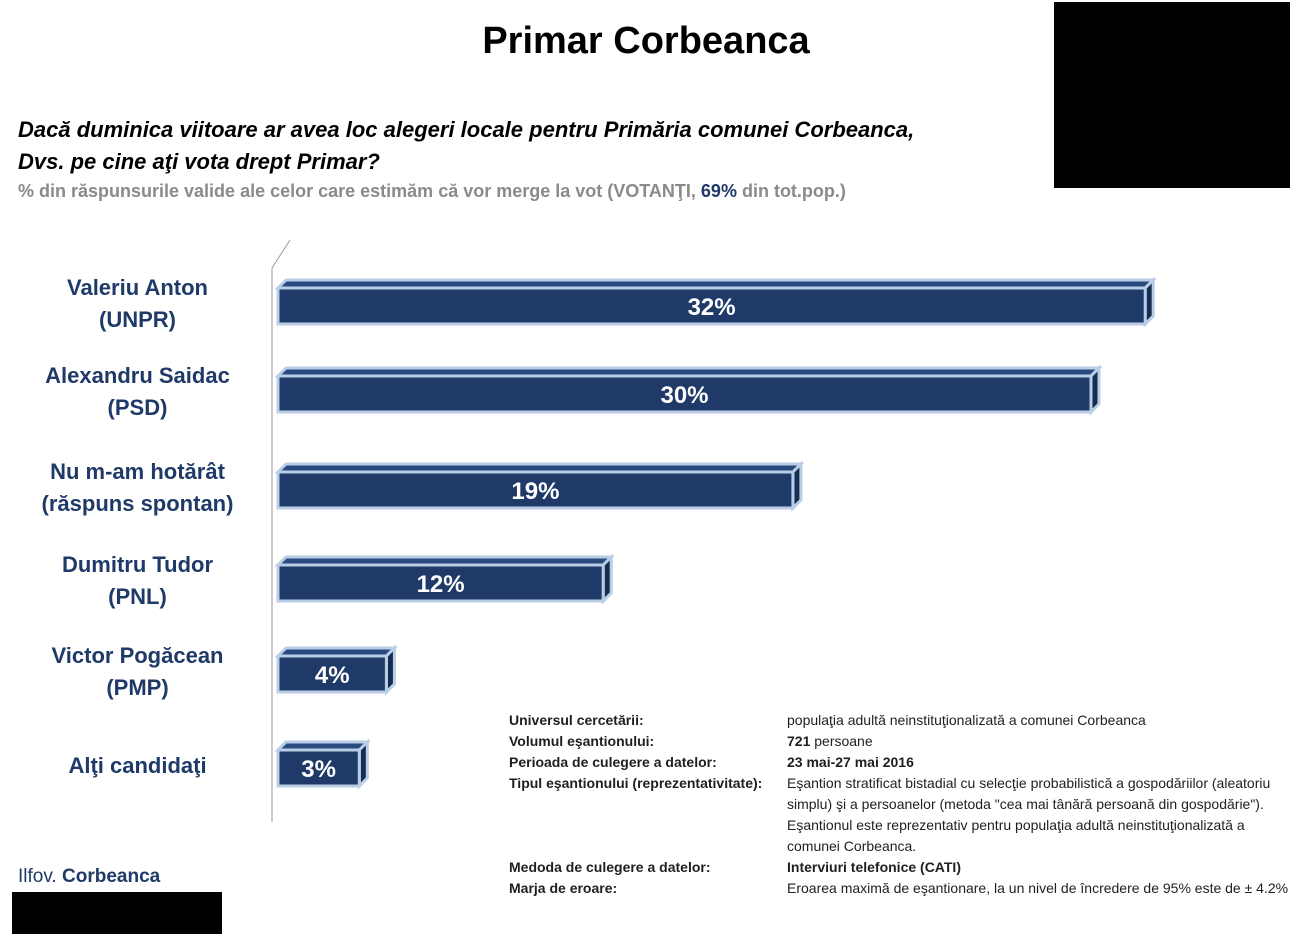  I want to click on footer-location: Ilfov. Corbeanca, so click(89, 877).